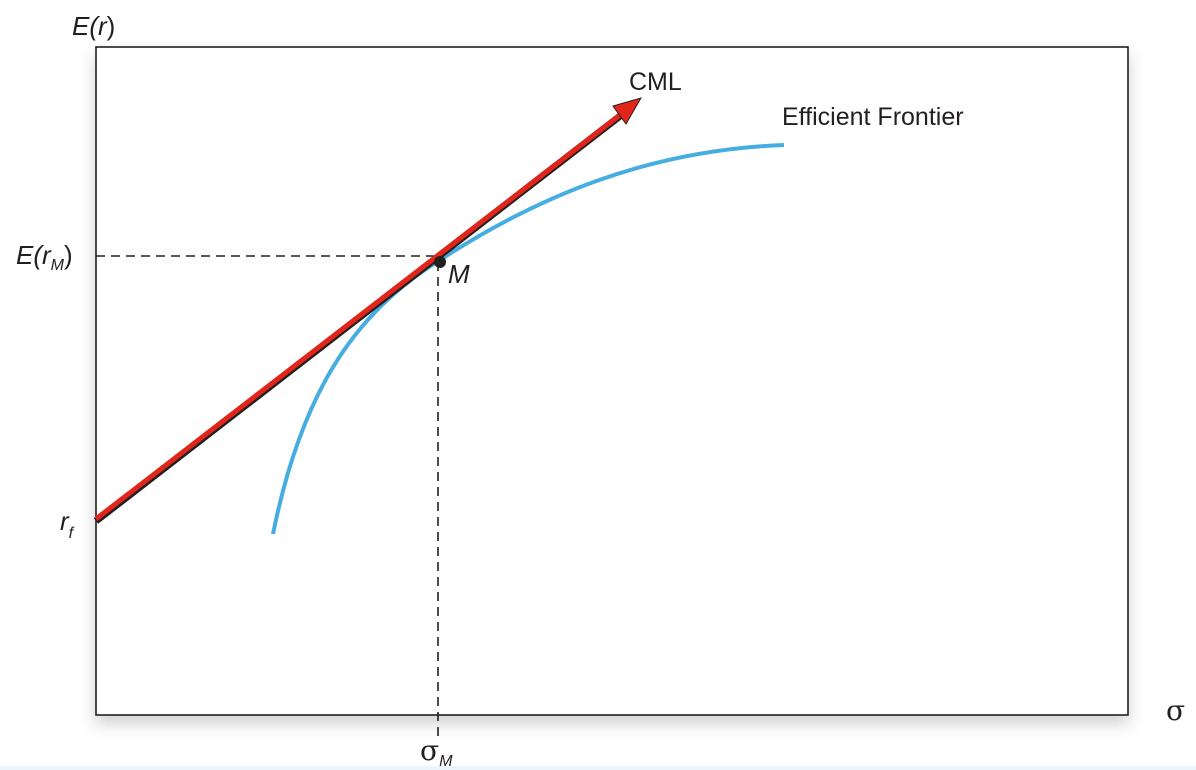 Image resolution: width=1196 pixels, height=770 pixels. I want to click on y-axis-label-var: r, so click(103, 26).